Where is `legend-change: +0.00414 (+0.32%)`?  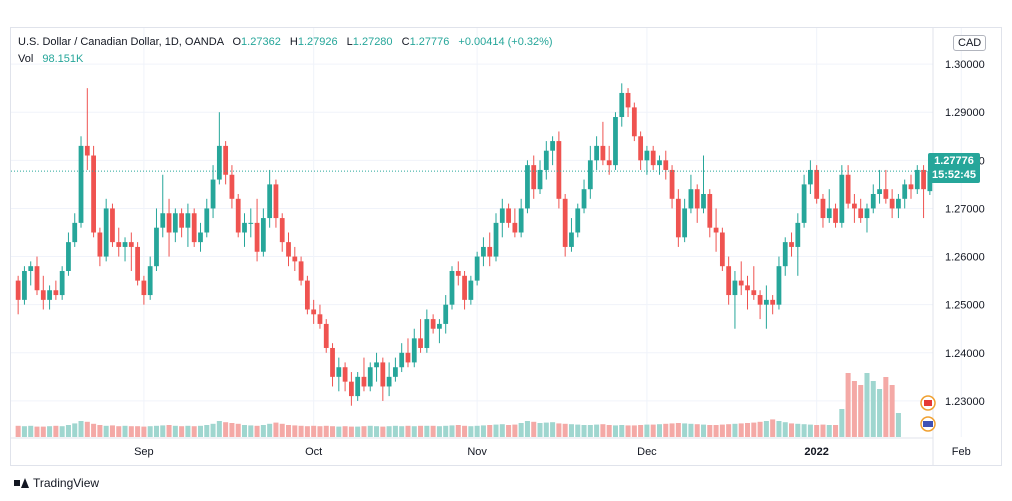
legend-change: +0.00414 (+0.32%) is located at coordinates (505, 42).